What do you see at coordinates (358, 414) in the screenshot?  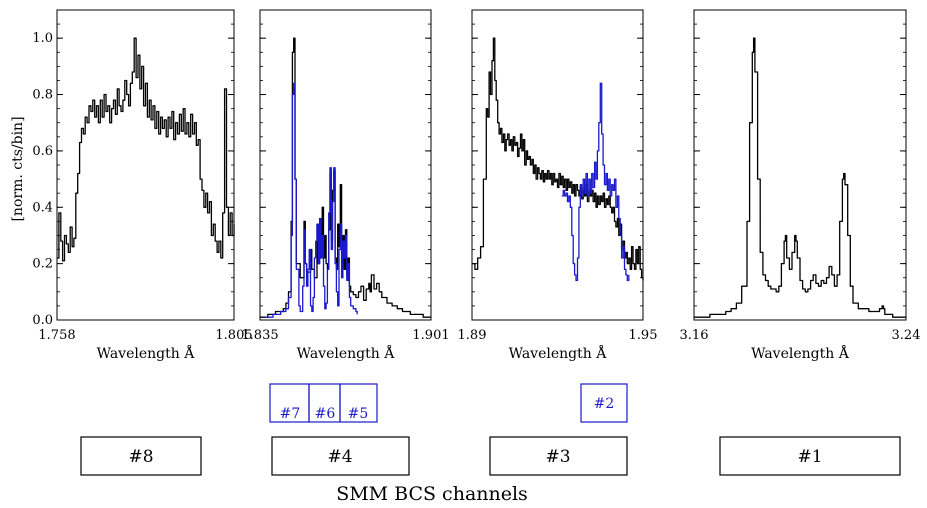 I see `sub-box-5-label: #5` at bounding box center [358, 414].